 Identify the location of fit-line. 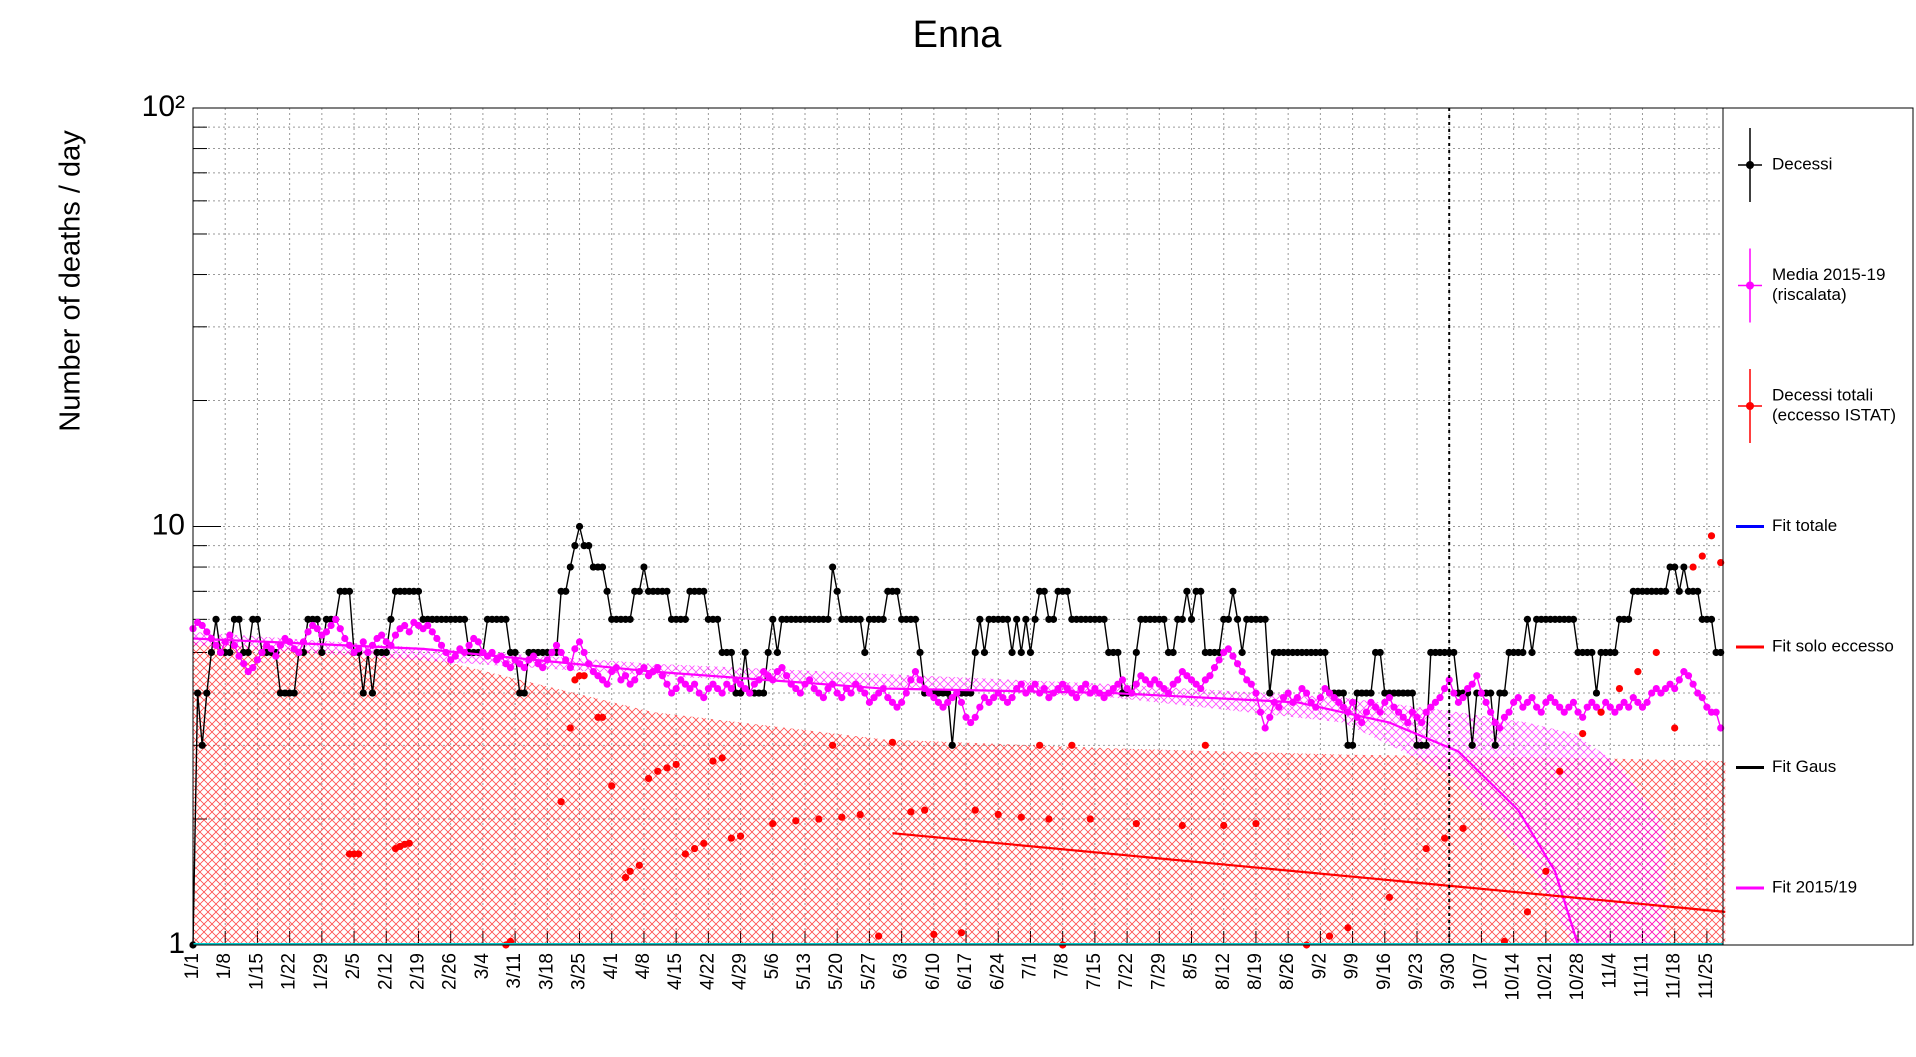
(1309, 872).